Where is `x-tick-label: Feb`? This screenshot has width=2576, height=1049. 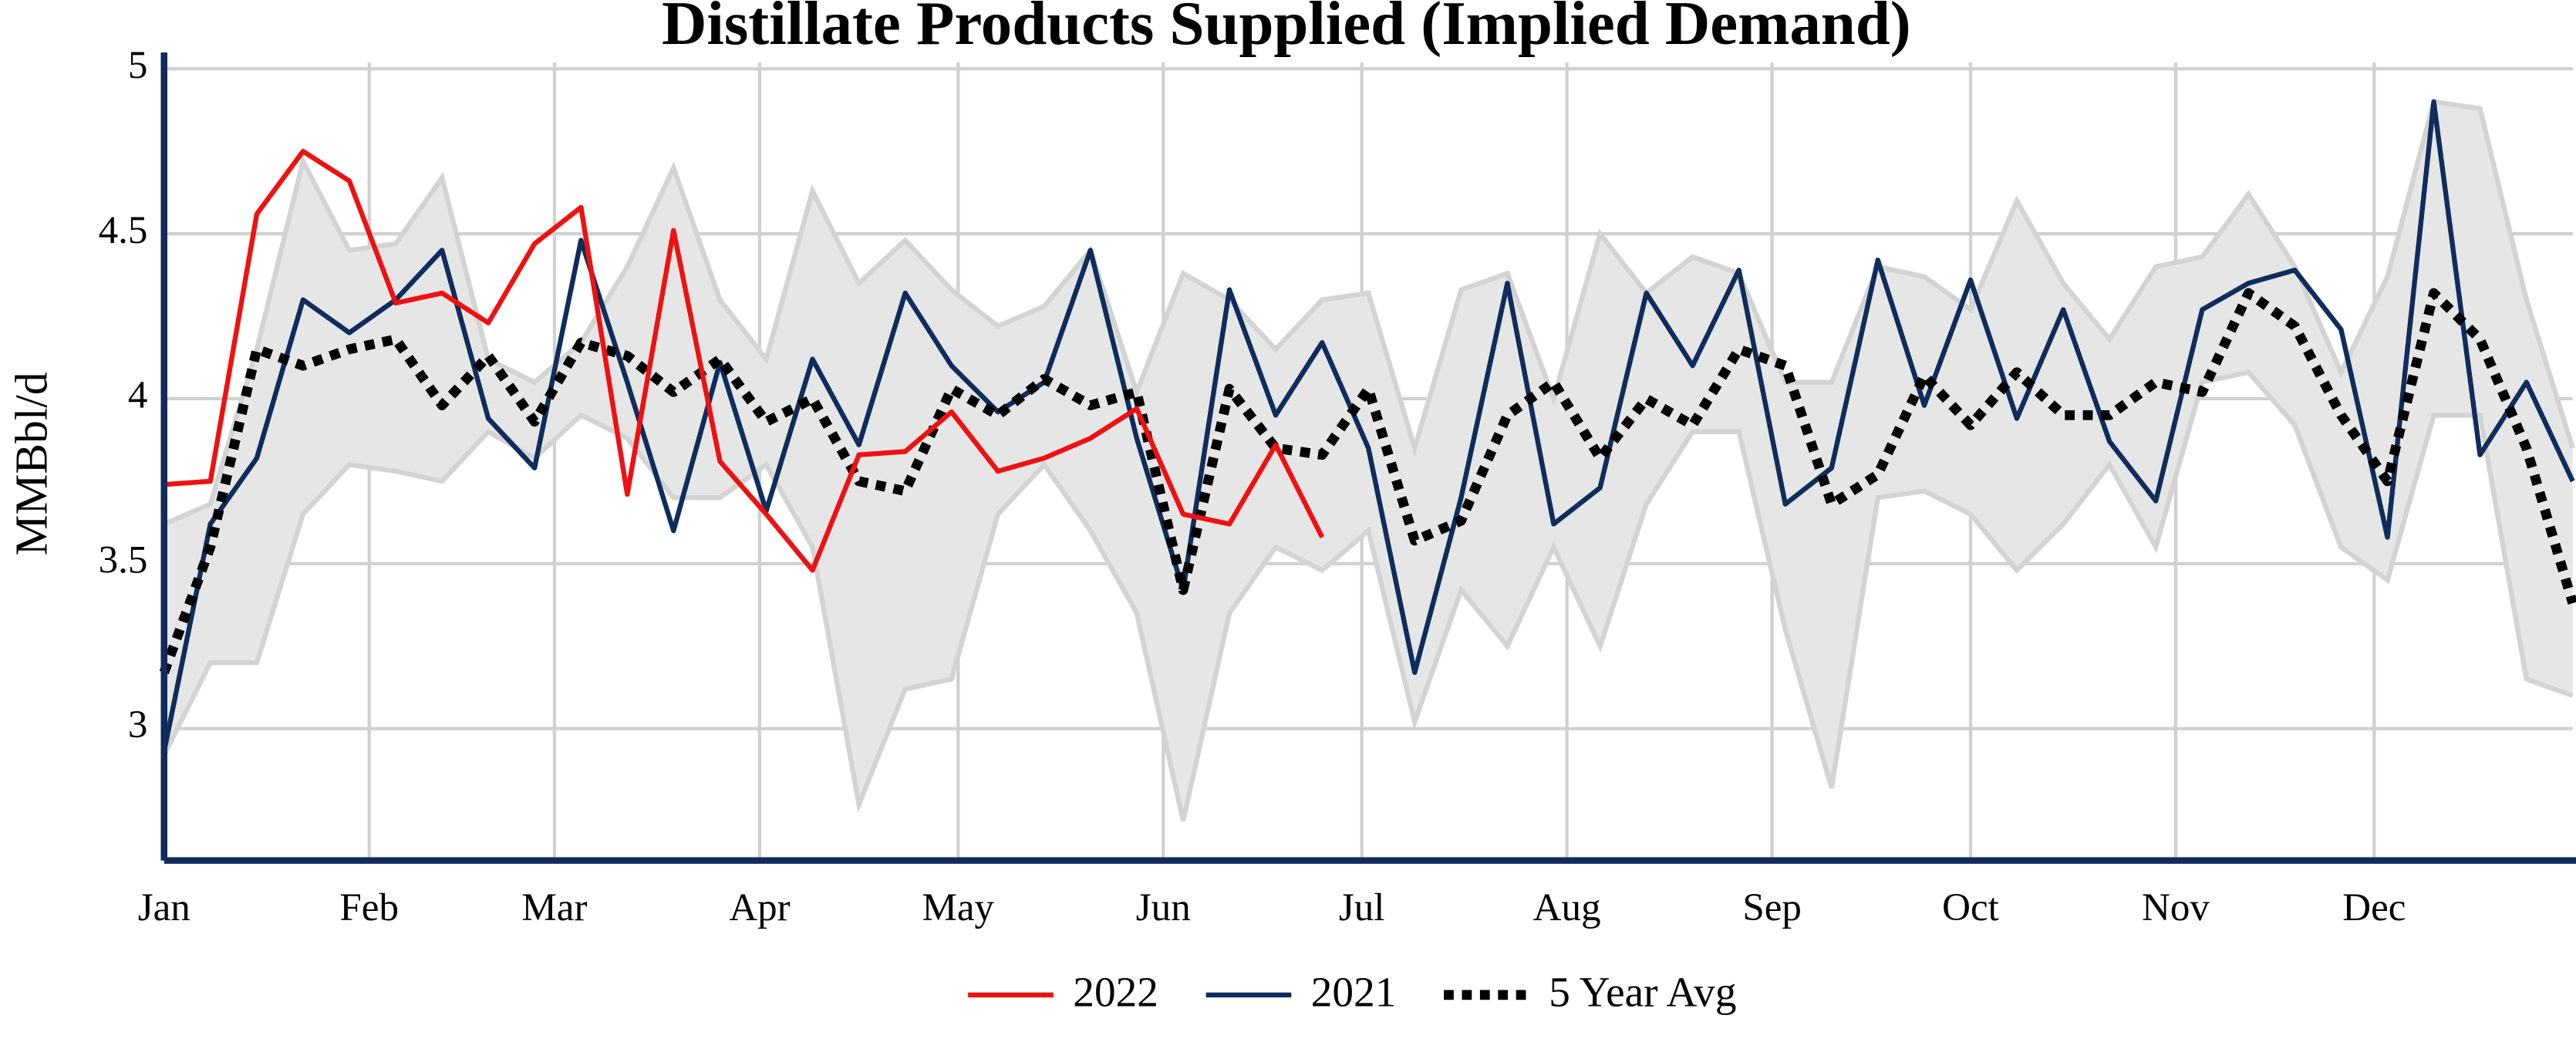 x-tick-label: Feb is located at coordinates (369, 907).